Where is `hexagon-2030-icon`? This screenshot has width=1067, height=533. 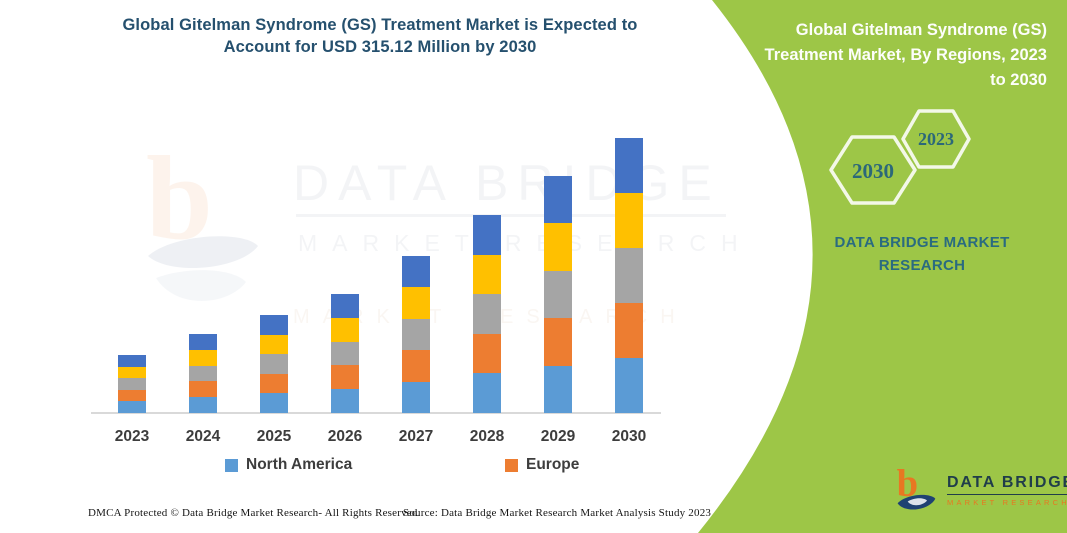
hexagon-2030-icon is located at coordinates (873, 170).